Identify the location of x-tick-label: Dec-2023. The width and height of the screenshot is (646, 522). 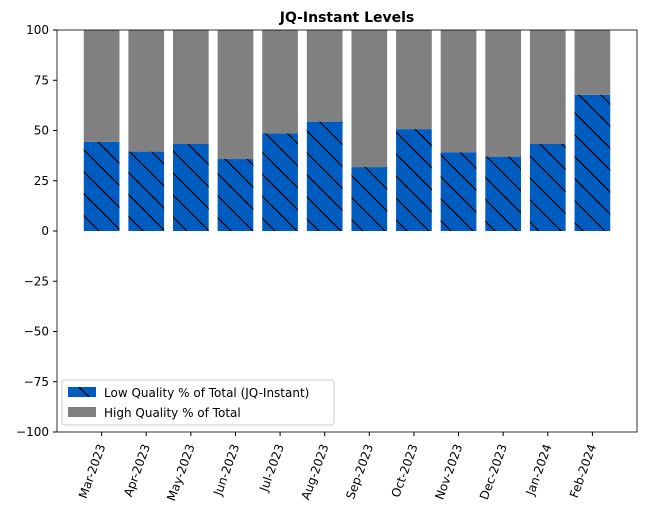
(493, 471).